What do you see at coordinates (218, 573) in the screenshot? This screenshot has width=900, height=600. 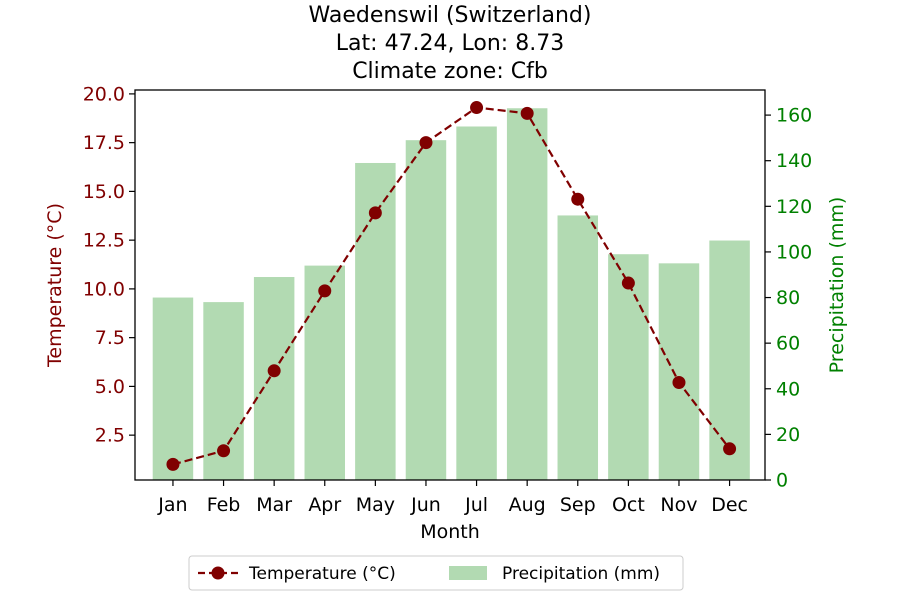 I see `legend-temperature-marker` at bounding box center [218, 573].